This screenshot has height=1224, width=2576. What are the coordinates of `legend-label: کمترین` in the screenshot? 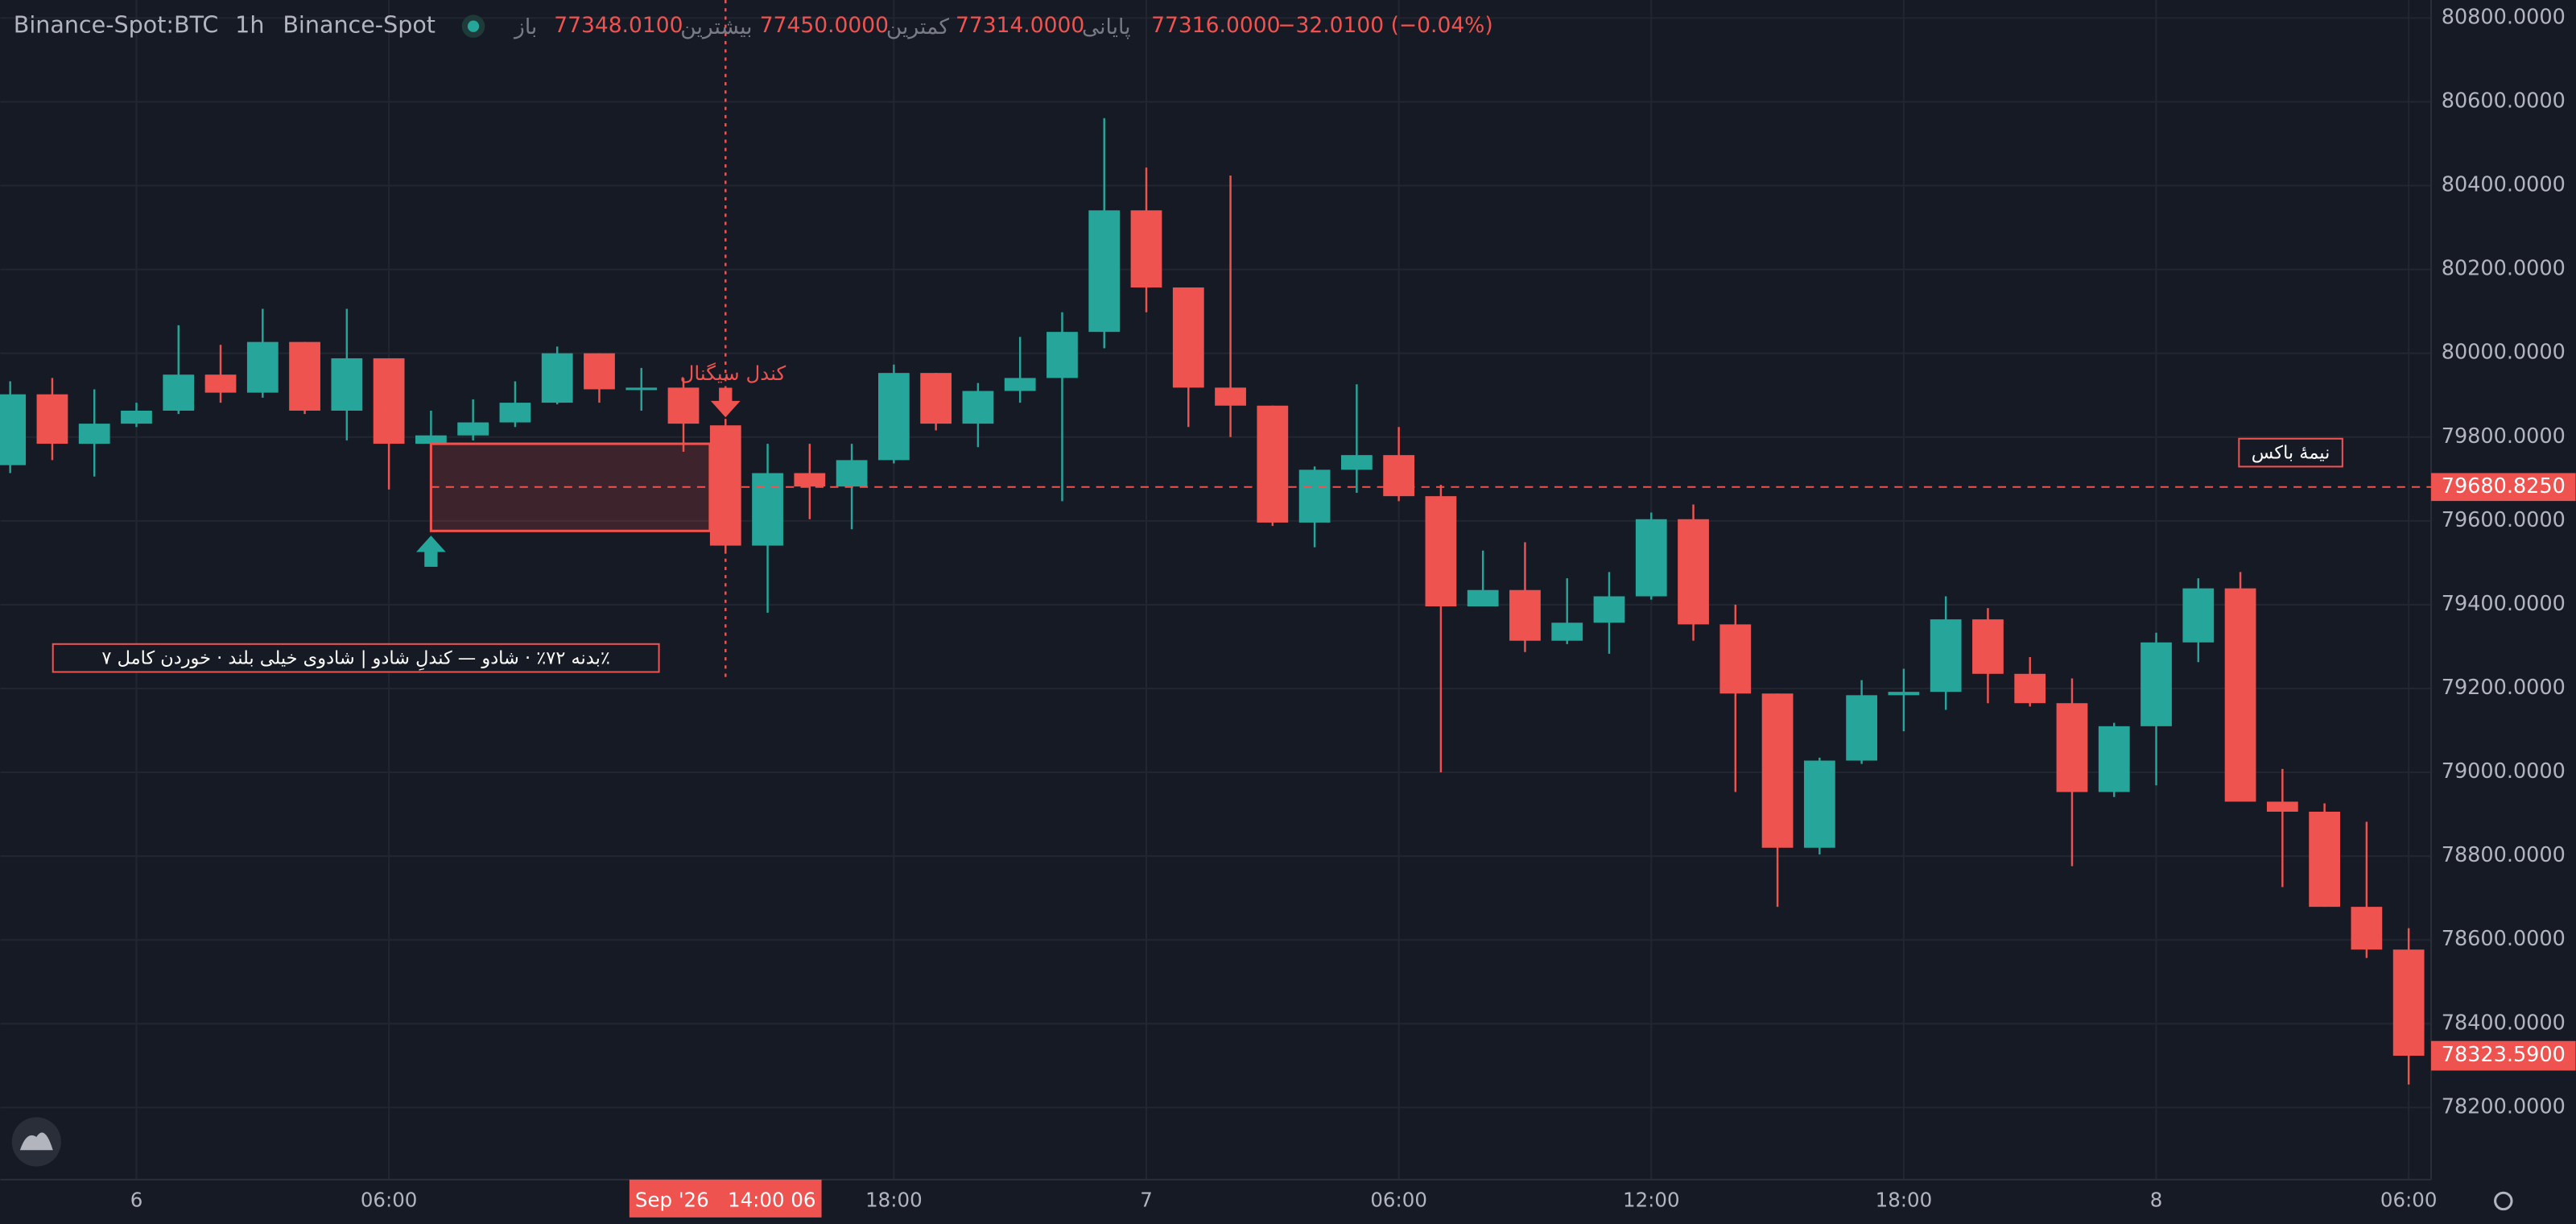 It's located at (918, 26).